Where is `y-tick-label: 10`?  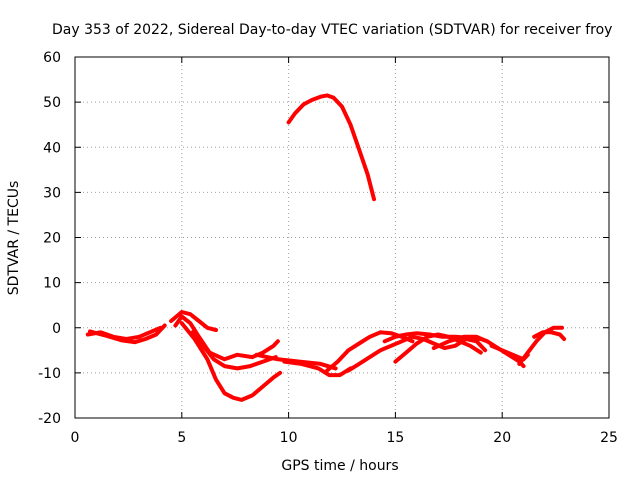
y-tick-label: 10 is located at coordinates (52, 284).